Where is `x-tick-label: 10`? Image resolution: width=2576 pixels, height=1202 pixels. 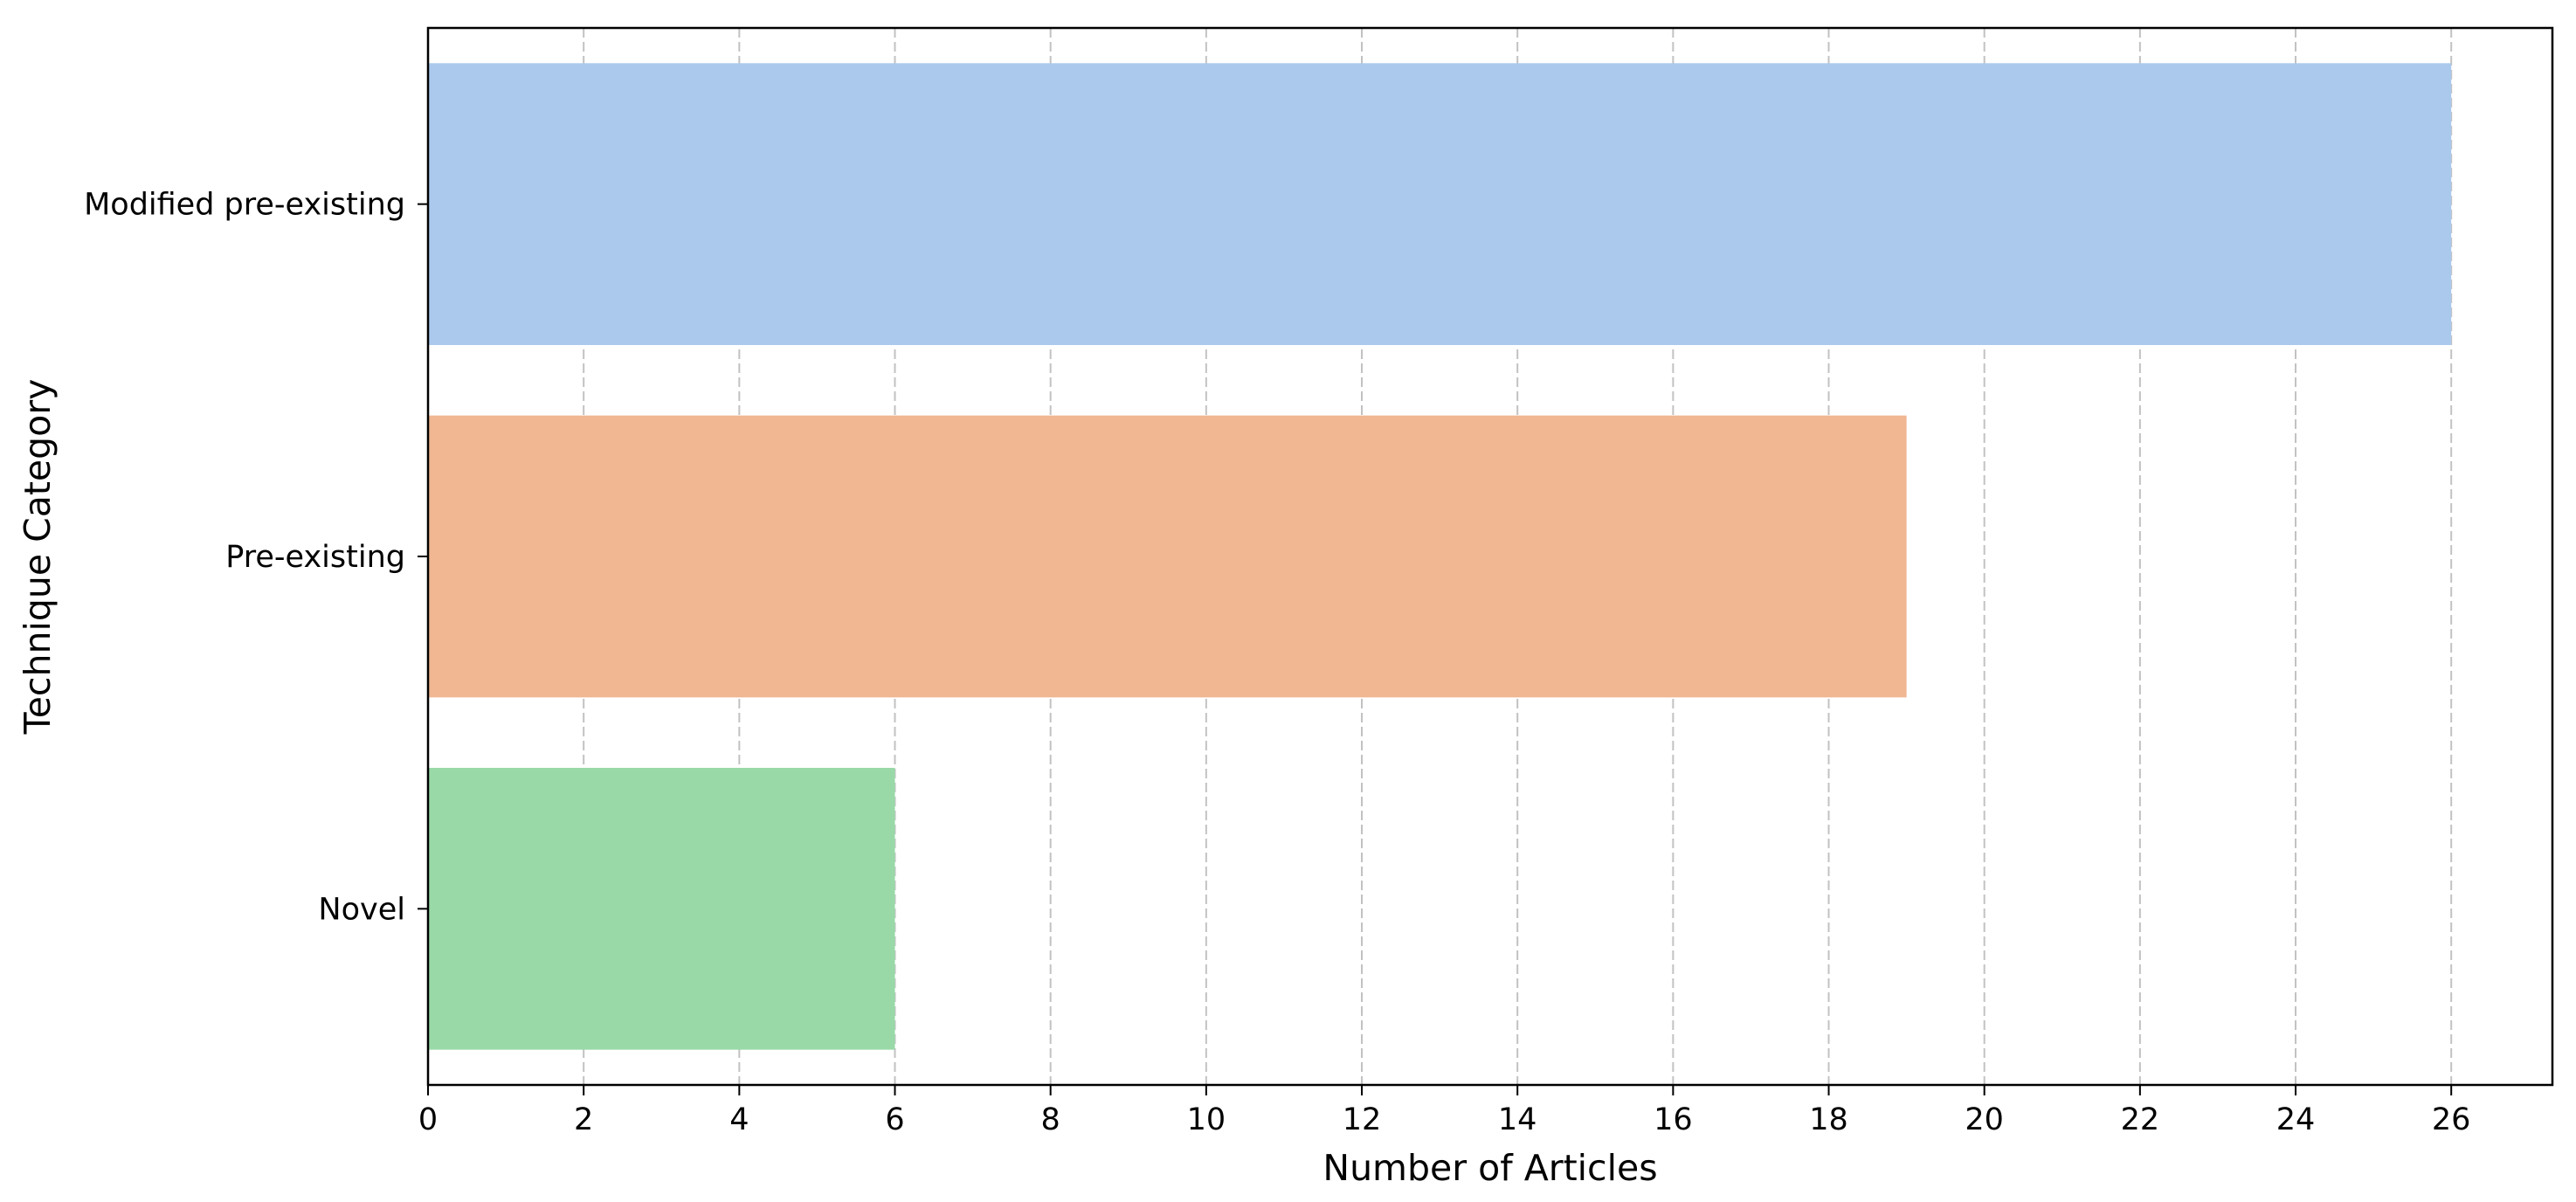 x-tick-label: 10 is located at coordinates (1206, 1120).